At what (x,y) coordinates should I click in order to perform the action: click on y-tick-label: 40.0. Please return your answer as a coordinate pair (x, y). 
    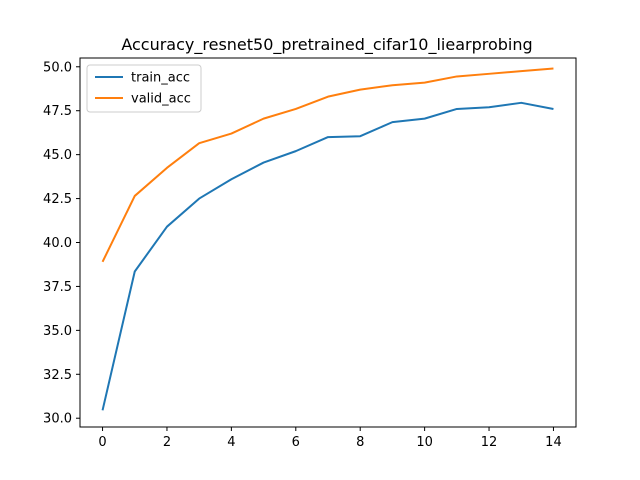
    Looking at the image, I should click on (57, 243).